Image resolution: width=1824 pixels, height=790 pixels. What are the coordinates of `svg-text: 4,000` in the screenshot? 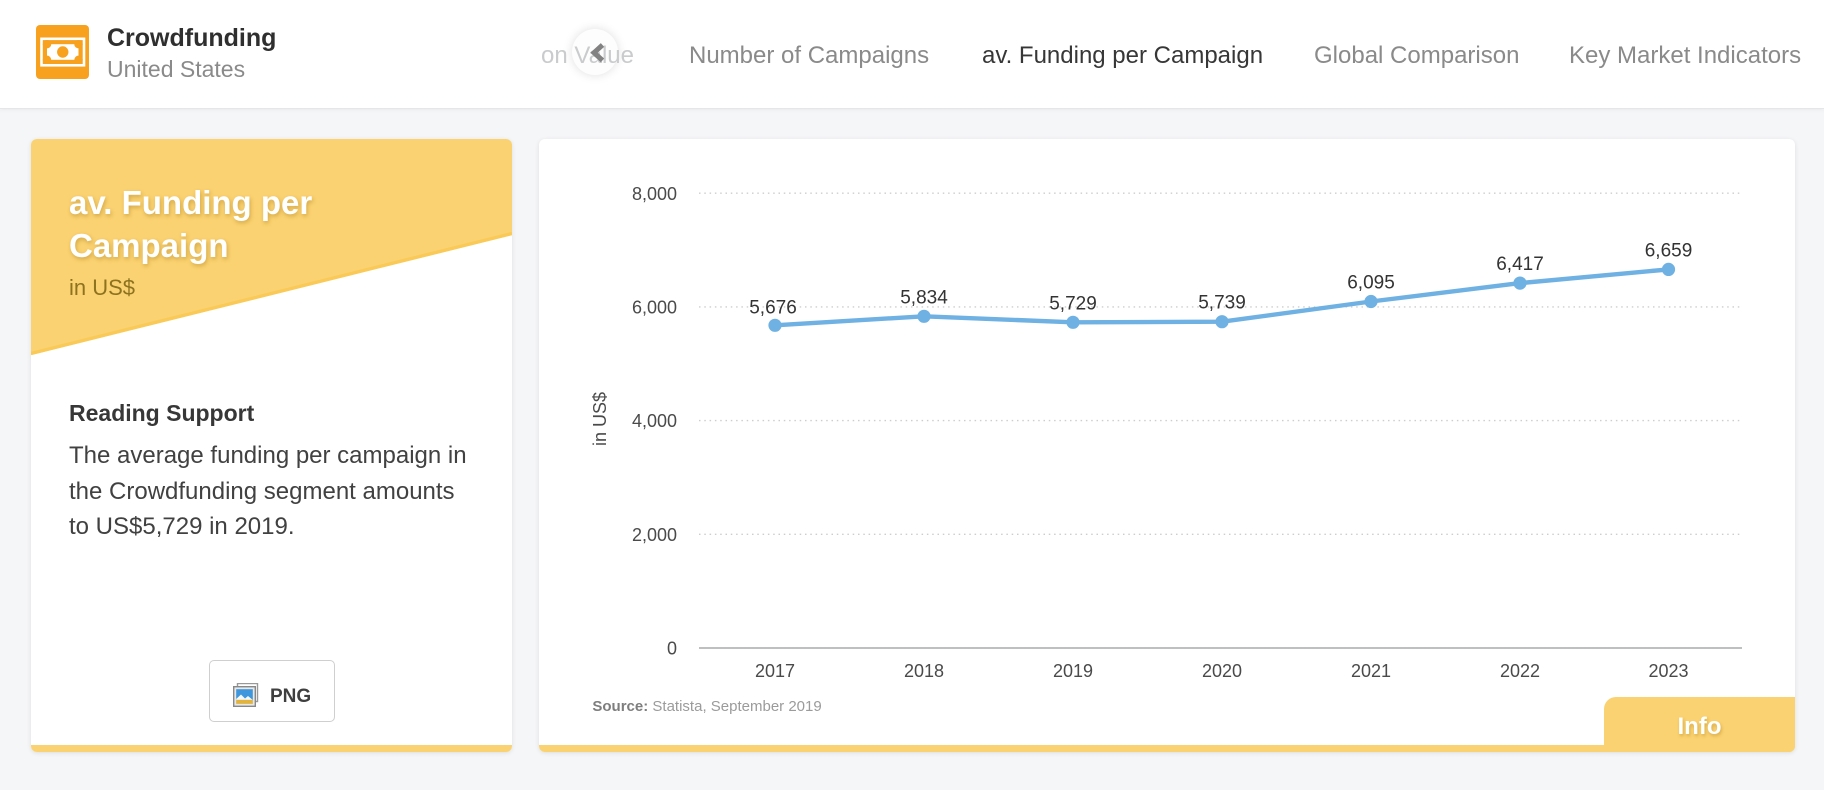 It's located at (654, 421).